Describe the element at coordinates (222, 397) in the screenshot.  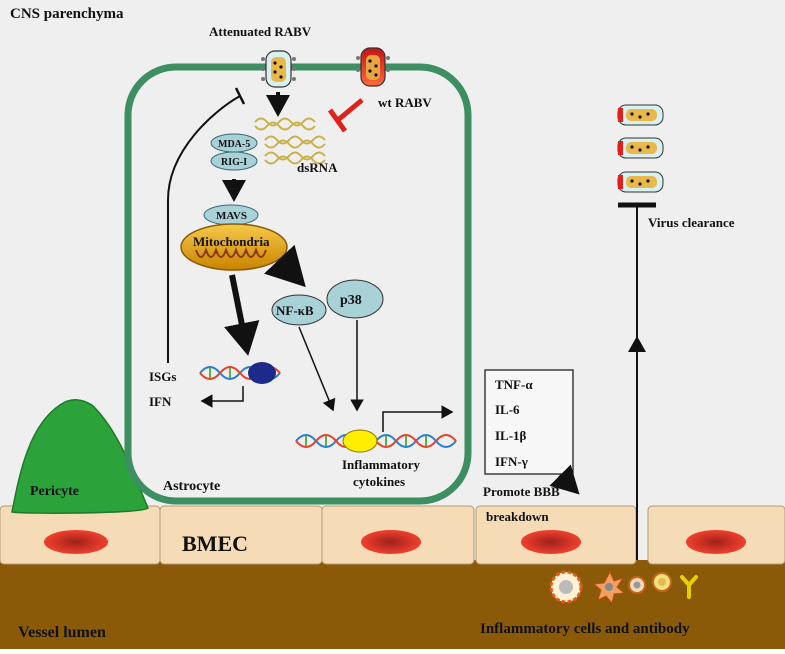
I see `isg-to-ifn-arrow` at that location.